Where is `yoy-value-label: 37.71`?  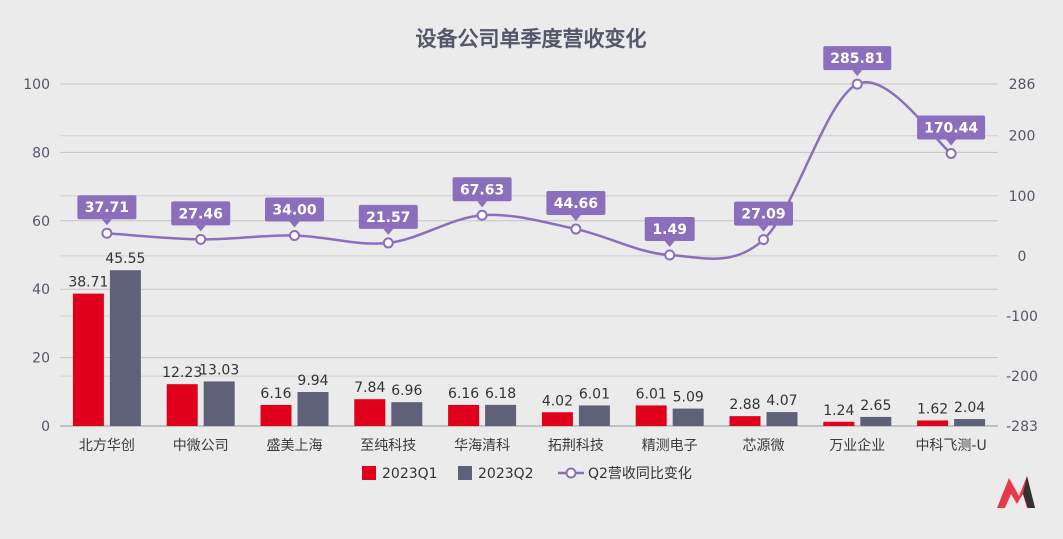 yoy-value-label: 37.71 is located at coordinates (107, 208).